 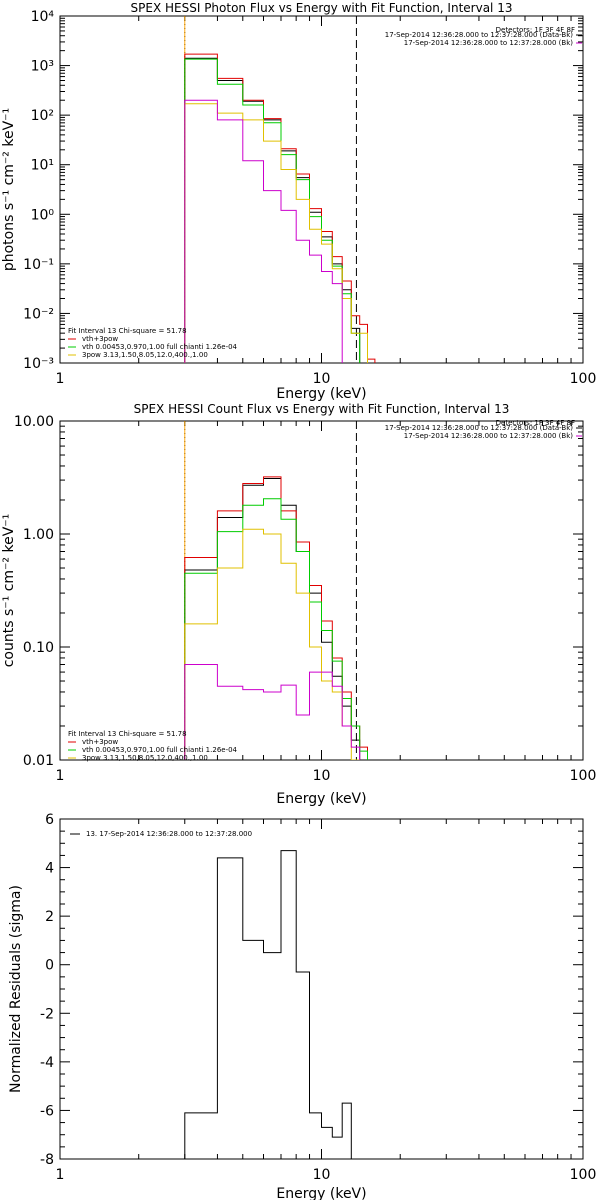 I want to click on y-tick-label: 2, so click(x=49, y=917).